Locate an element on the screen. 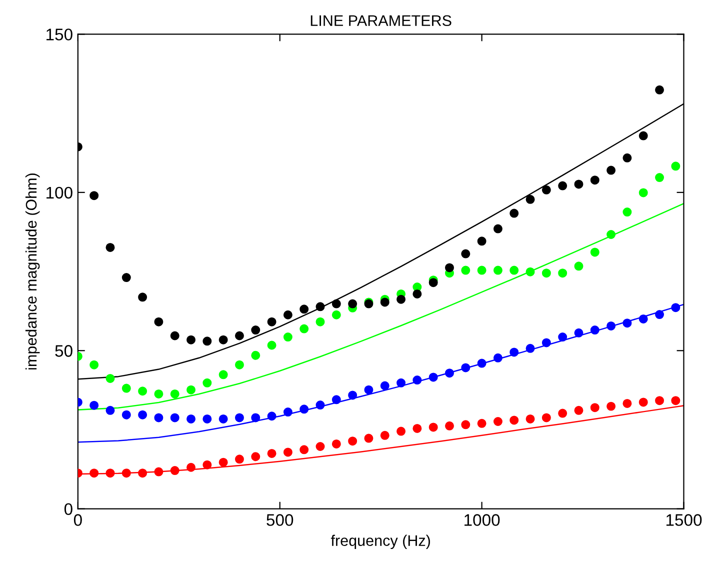 Image resolution: width=702 pixels, height=561 pixels. x-tick-label: 0 is located at coordinates (78, 520).